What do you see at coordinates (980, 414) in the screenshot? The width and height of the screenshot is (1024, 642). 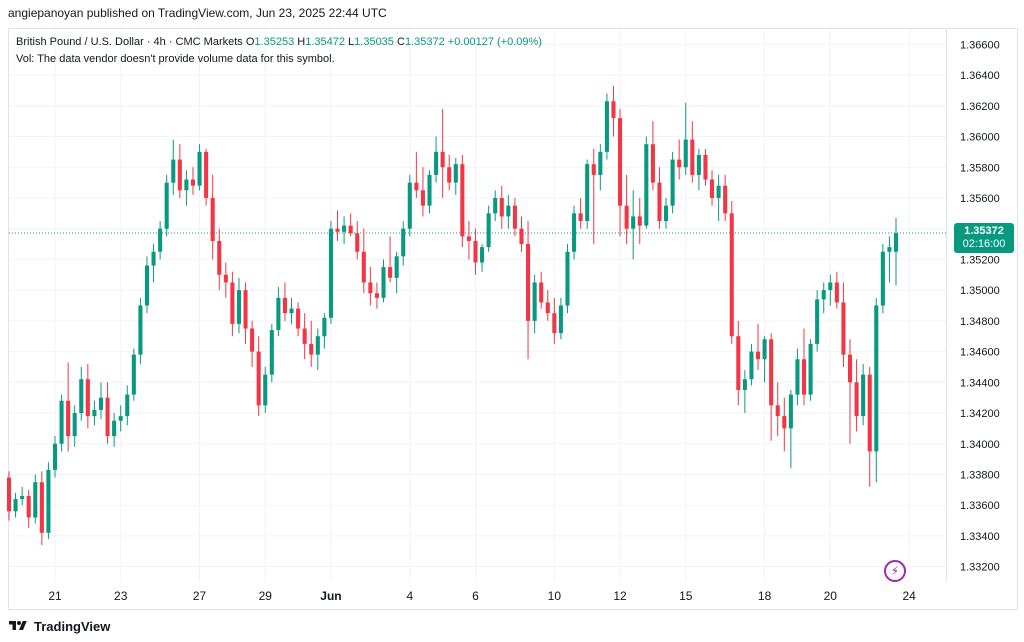 I see `price-tick-label: 1.34200` at bounding box center [980, 414].